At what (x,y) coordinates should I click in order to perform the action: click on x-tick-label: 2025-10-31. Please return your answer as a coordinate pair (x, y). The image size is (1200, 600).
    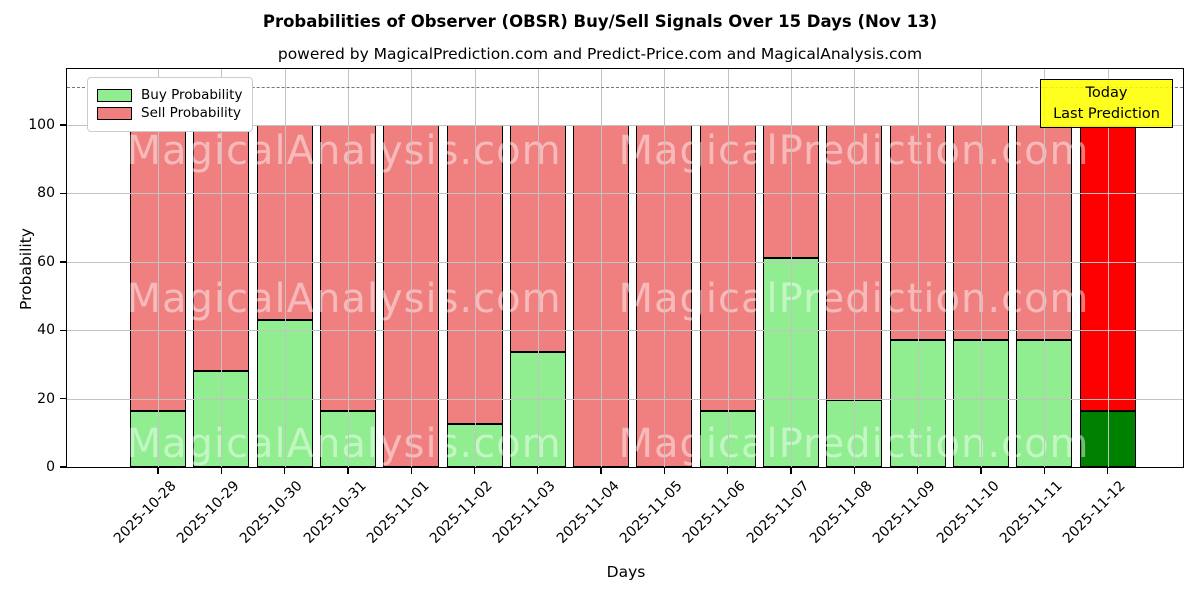
    Looking at the image, I should click on (335, 512).